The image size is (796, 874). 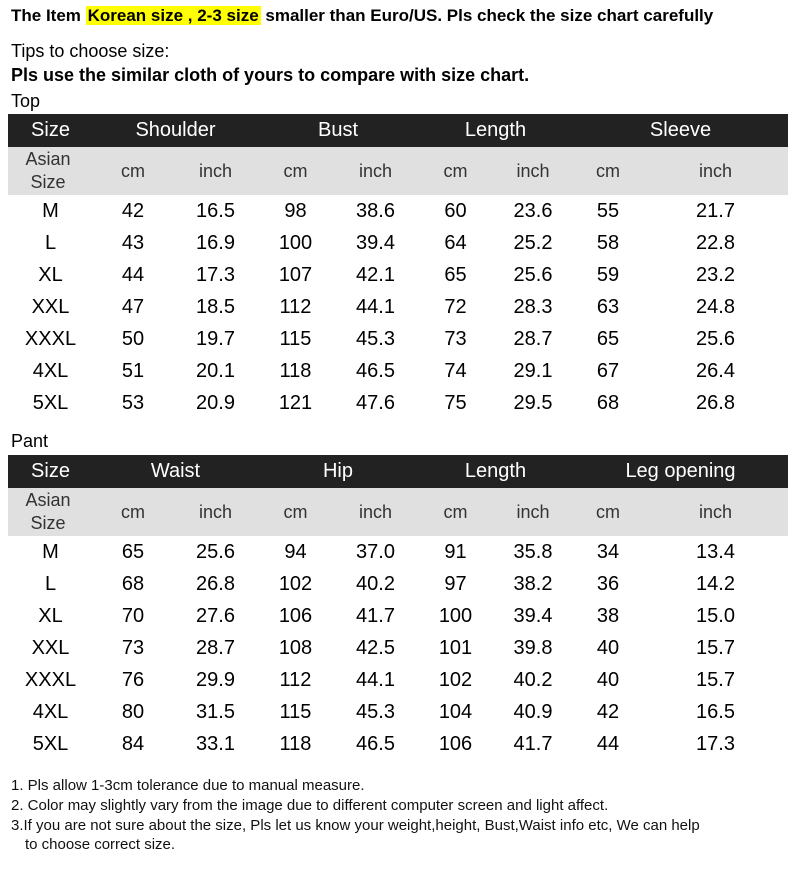 What do you see at coordinates (375, 275) in the screenshot?
I see `value-cell: 42.1` at bounding box center [375, 275].